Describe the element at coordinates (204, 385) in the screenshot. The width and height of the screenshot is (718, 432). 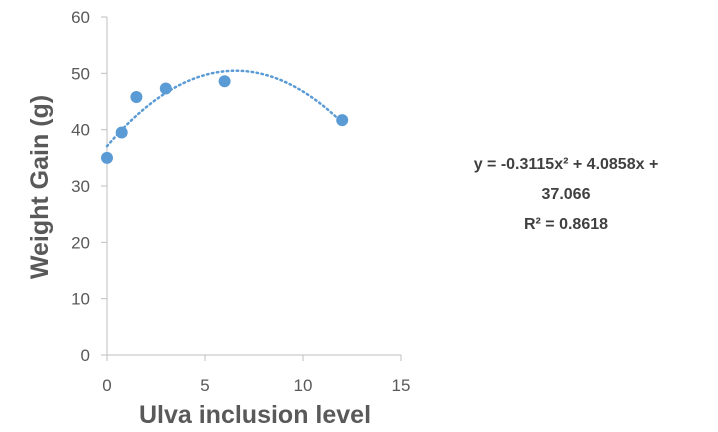
I see `x-tick-label: 5` at that location.